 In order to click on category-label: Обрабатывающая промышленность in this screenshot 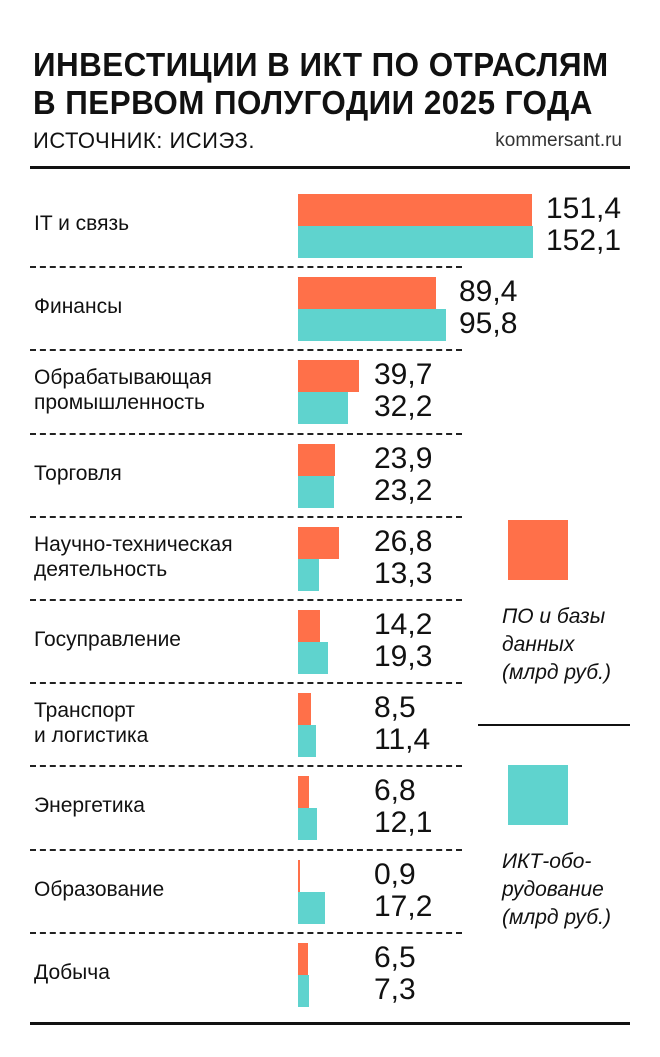, I will do `click(123, 390)`.